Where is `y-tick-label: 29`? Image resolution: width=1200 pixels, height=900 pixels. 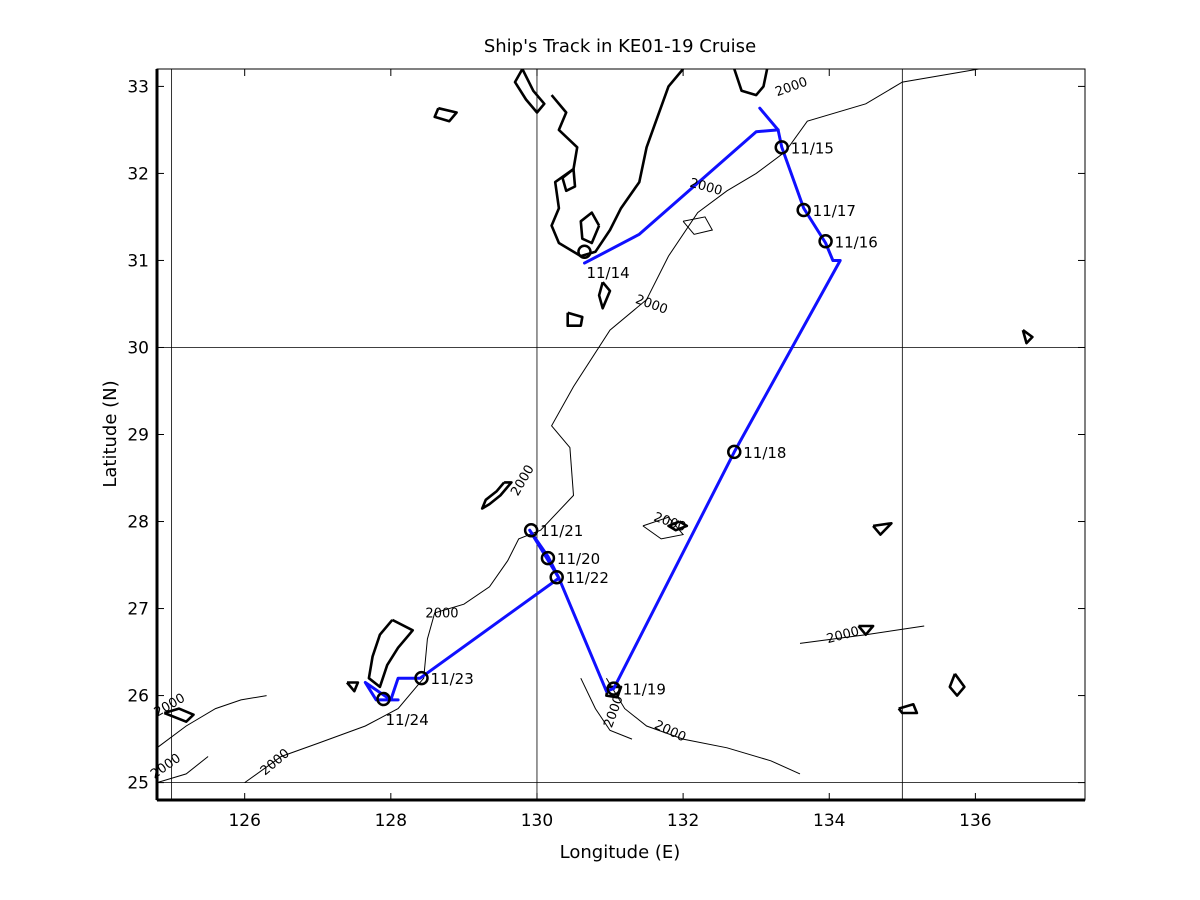 y-tick-label: 29 is located at coordinates (138, 436).